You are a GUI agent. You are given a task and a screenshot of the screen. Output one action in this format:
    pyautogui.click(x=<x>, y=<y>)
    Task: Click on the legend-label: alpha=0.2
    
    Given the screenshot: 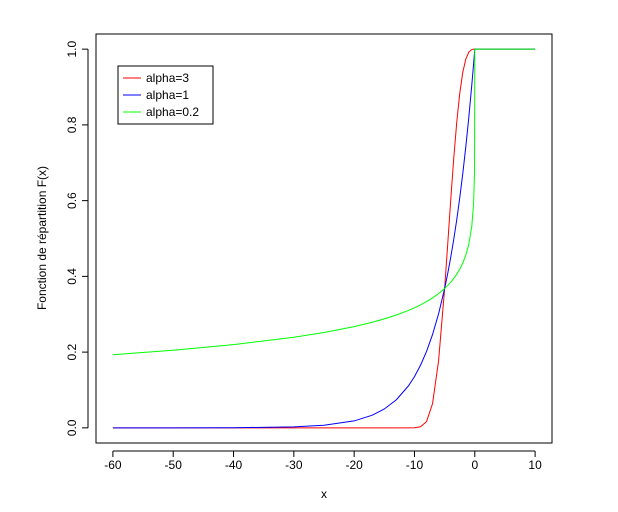 What is the action you would take?
    pyautogui.click(x=172, y=112)
    